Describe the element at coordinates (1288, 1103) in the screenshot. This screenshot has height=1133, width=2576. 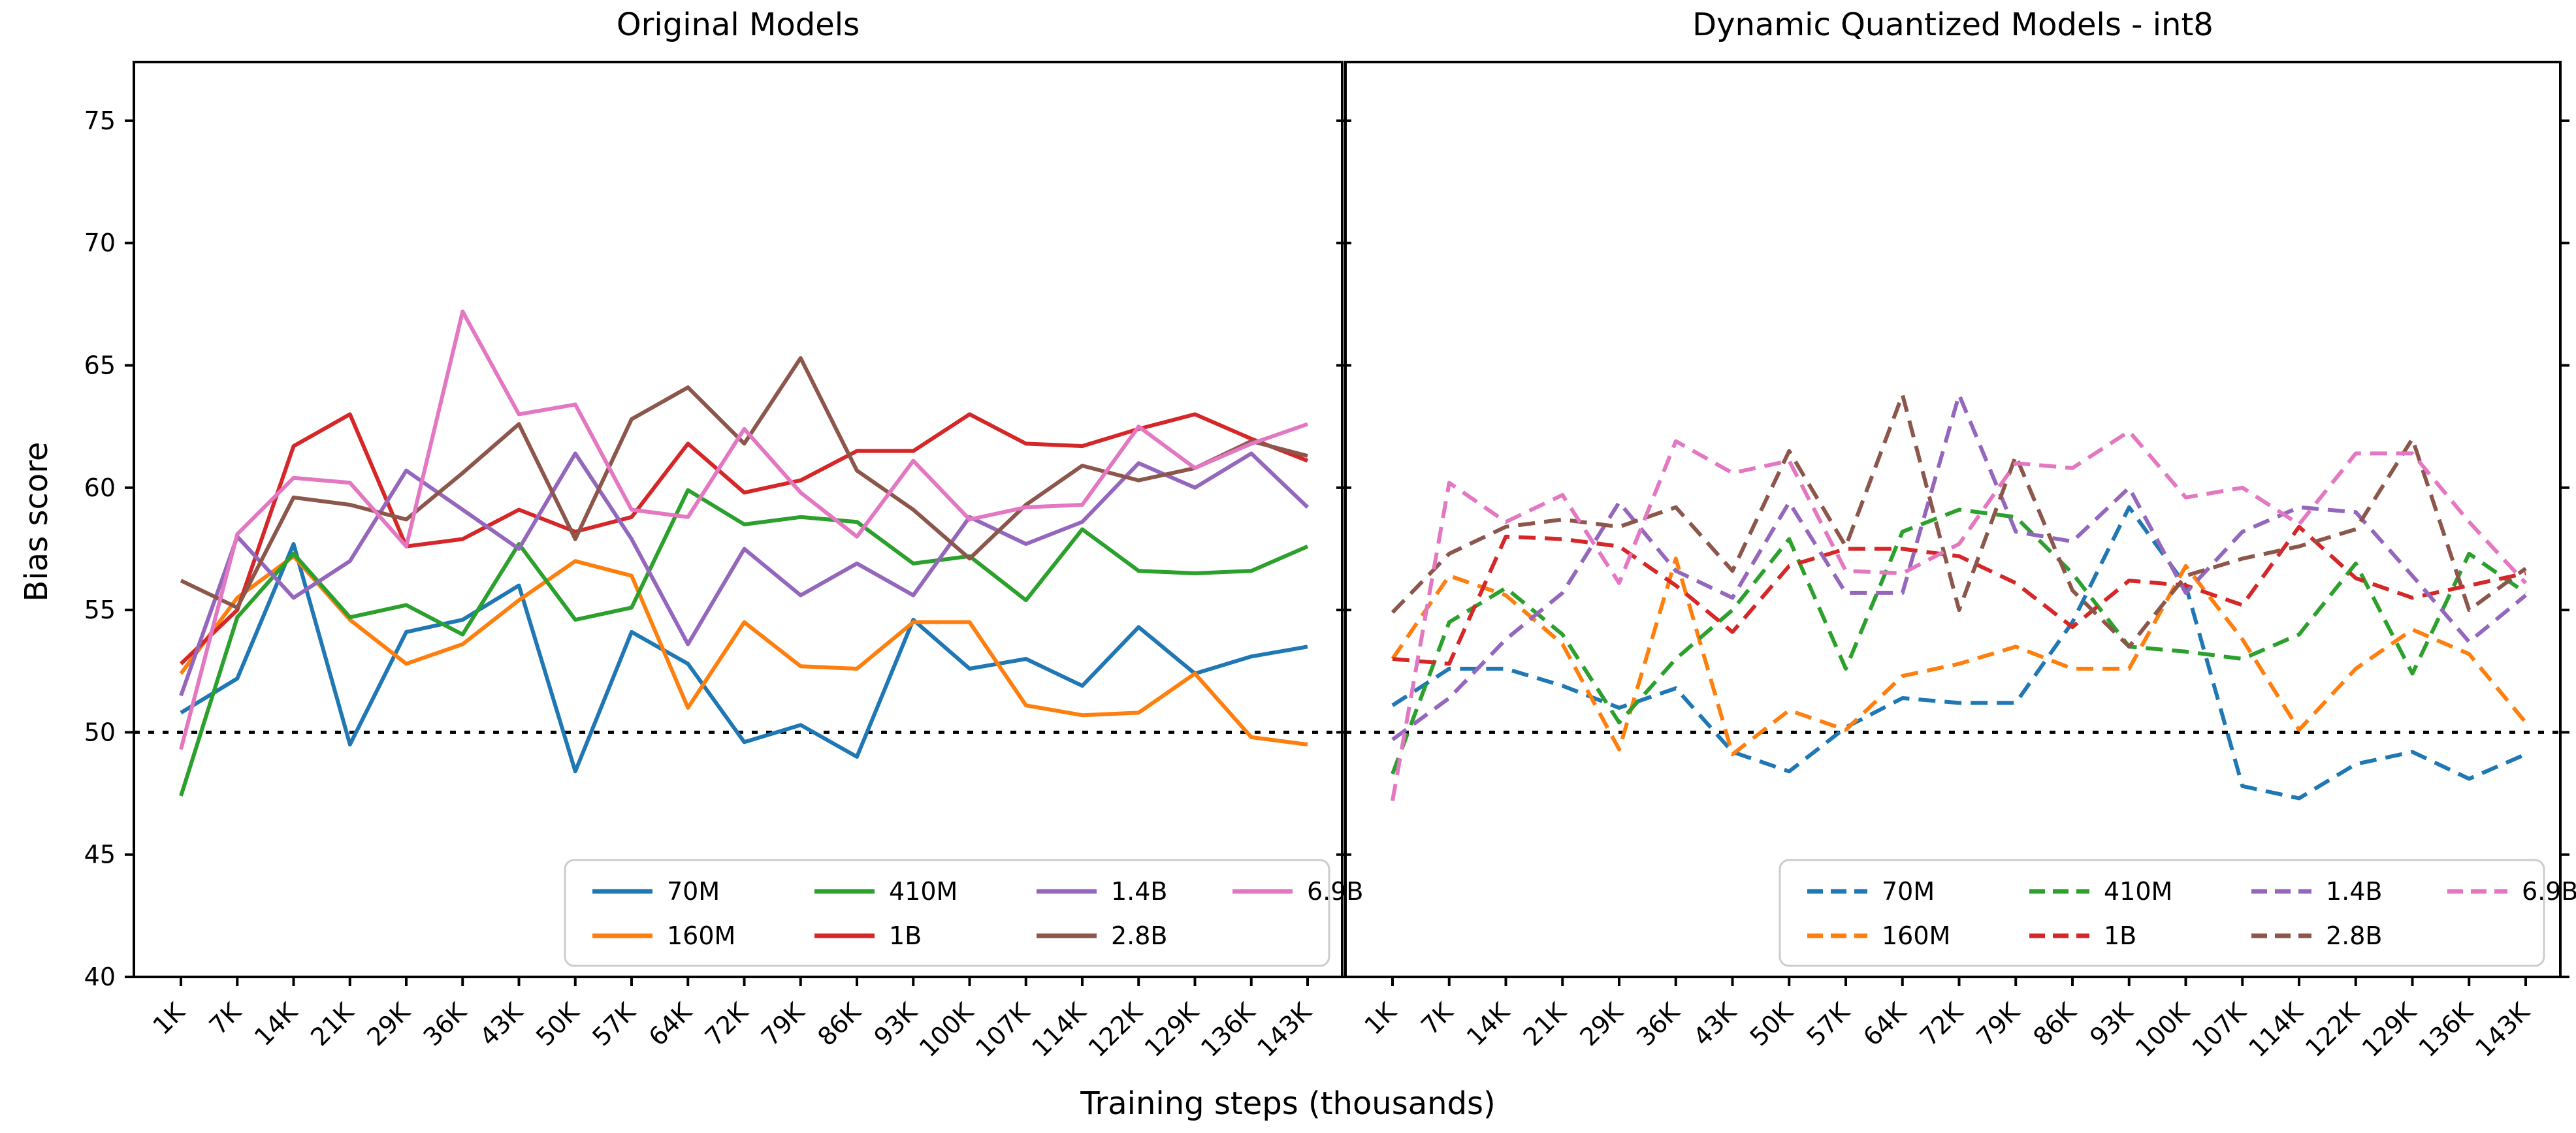
I see `x-axis-label: Training steps (thousands)` at that location.